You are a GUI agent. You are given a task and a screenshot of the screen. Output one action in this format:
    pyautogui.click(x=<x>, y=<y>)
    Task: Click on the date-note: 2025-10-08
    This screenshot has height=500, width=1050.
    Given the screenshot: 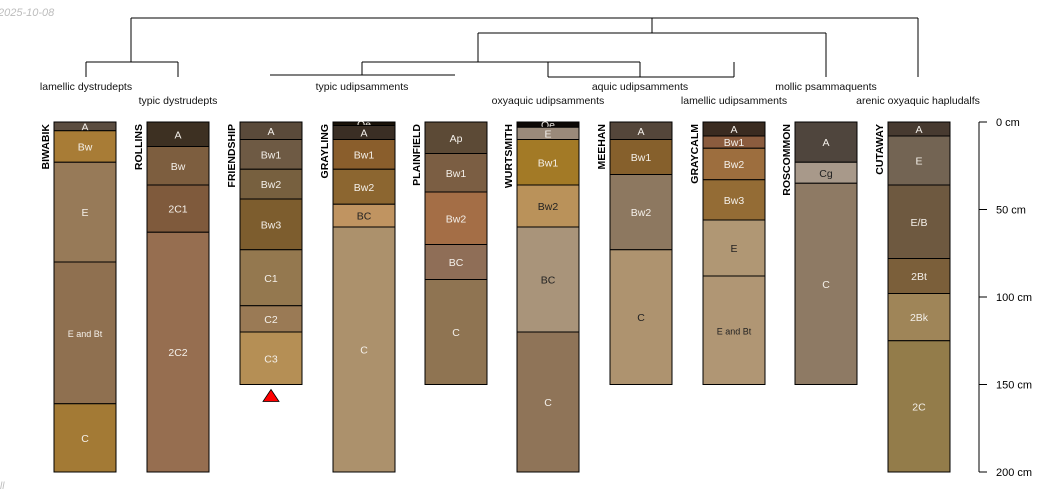 What is the action you would take?
    pyautogui.click(x=27, y=13)
    